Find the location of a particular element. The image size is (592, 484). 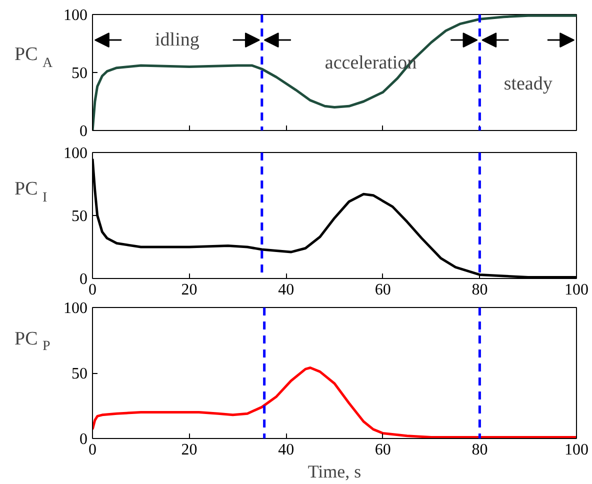

annotation: idling is located at coordinates (177, 40).